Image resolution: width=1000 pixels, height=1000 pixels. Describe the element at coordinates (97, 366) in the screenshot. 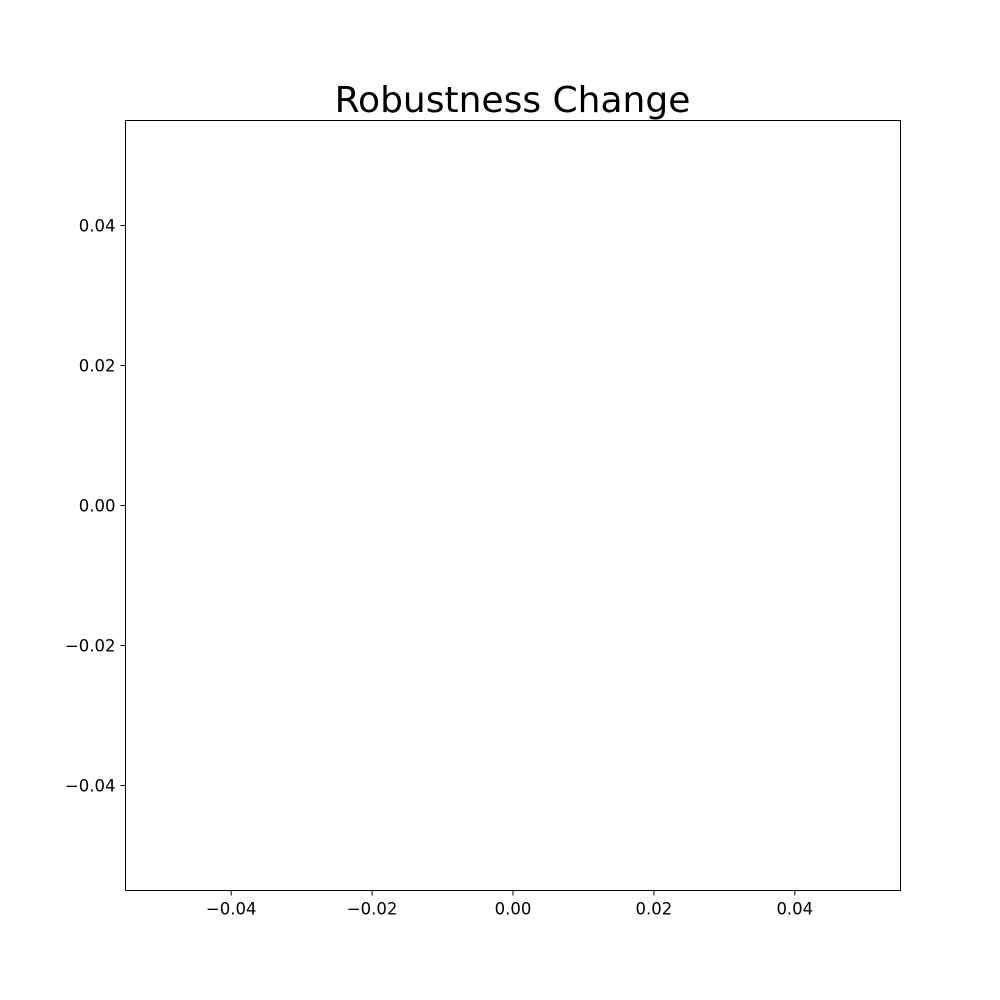

I see `y-tick-label: 0.02` at that location.